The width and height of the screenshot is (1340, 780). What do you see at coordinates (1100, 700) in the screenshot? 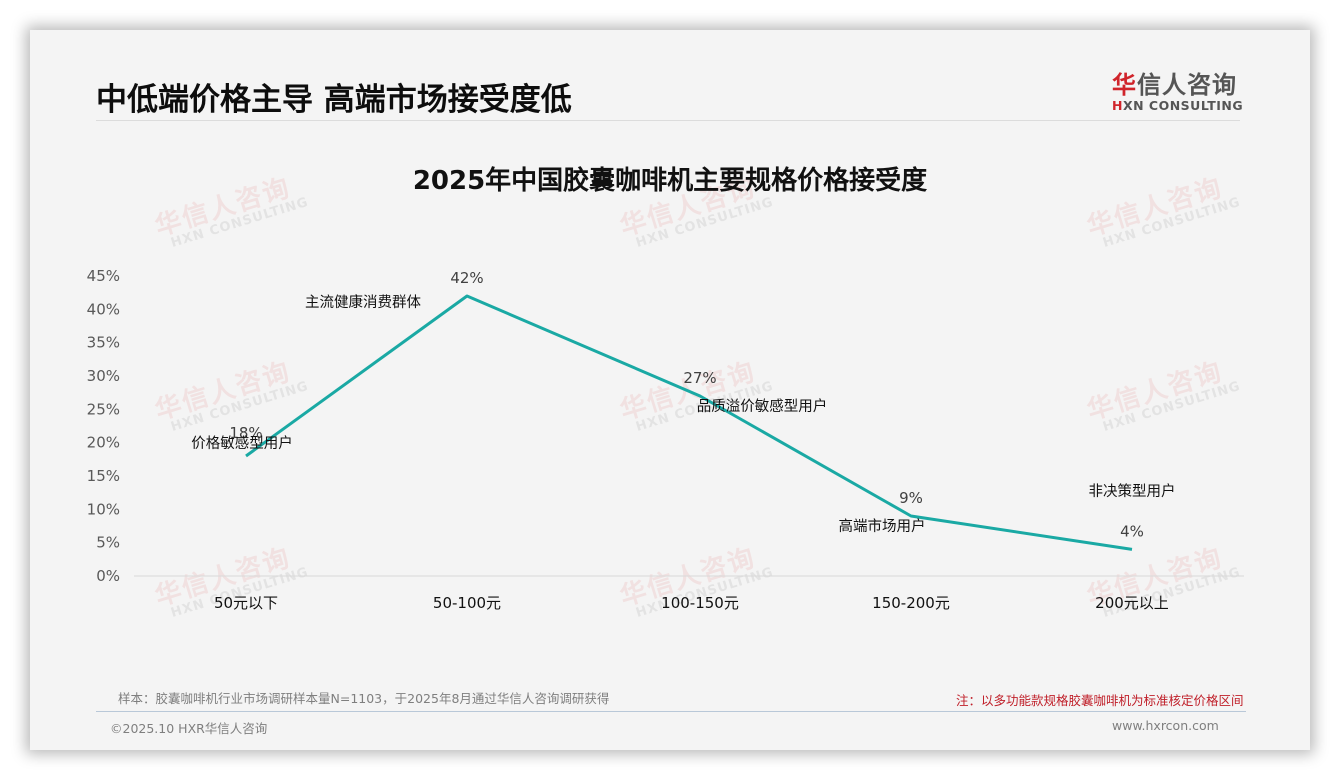
I see `red-note: 注：以多功能款规格胶囊咖啡机为标准核定价格区间` at bounding box center [1100, 700].